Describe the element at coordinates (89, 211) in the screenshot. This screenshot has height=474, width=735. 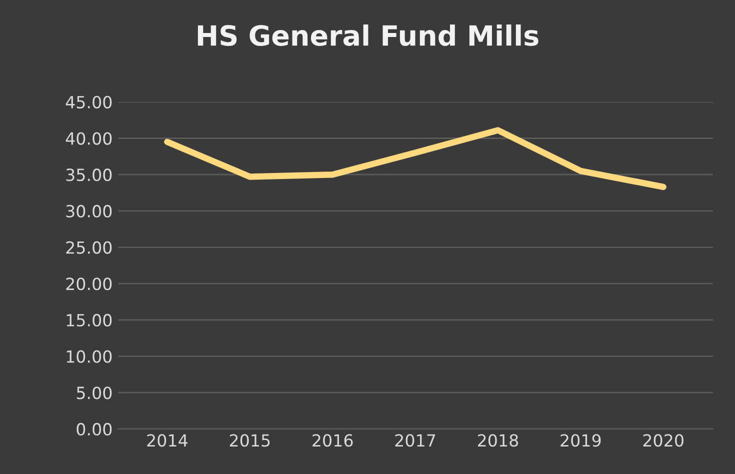
I see `y-tick-label: 30.00` at that location.